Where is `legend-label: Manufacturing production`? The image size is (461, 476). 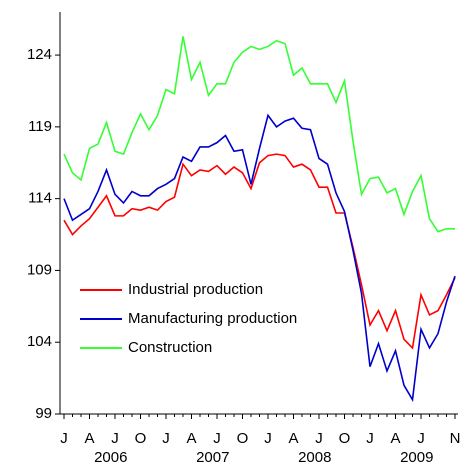 legend-label: Manufacturing production is located at coordinates (212, 318).